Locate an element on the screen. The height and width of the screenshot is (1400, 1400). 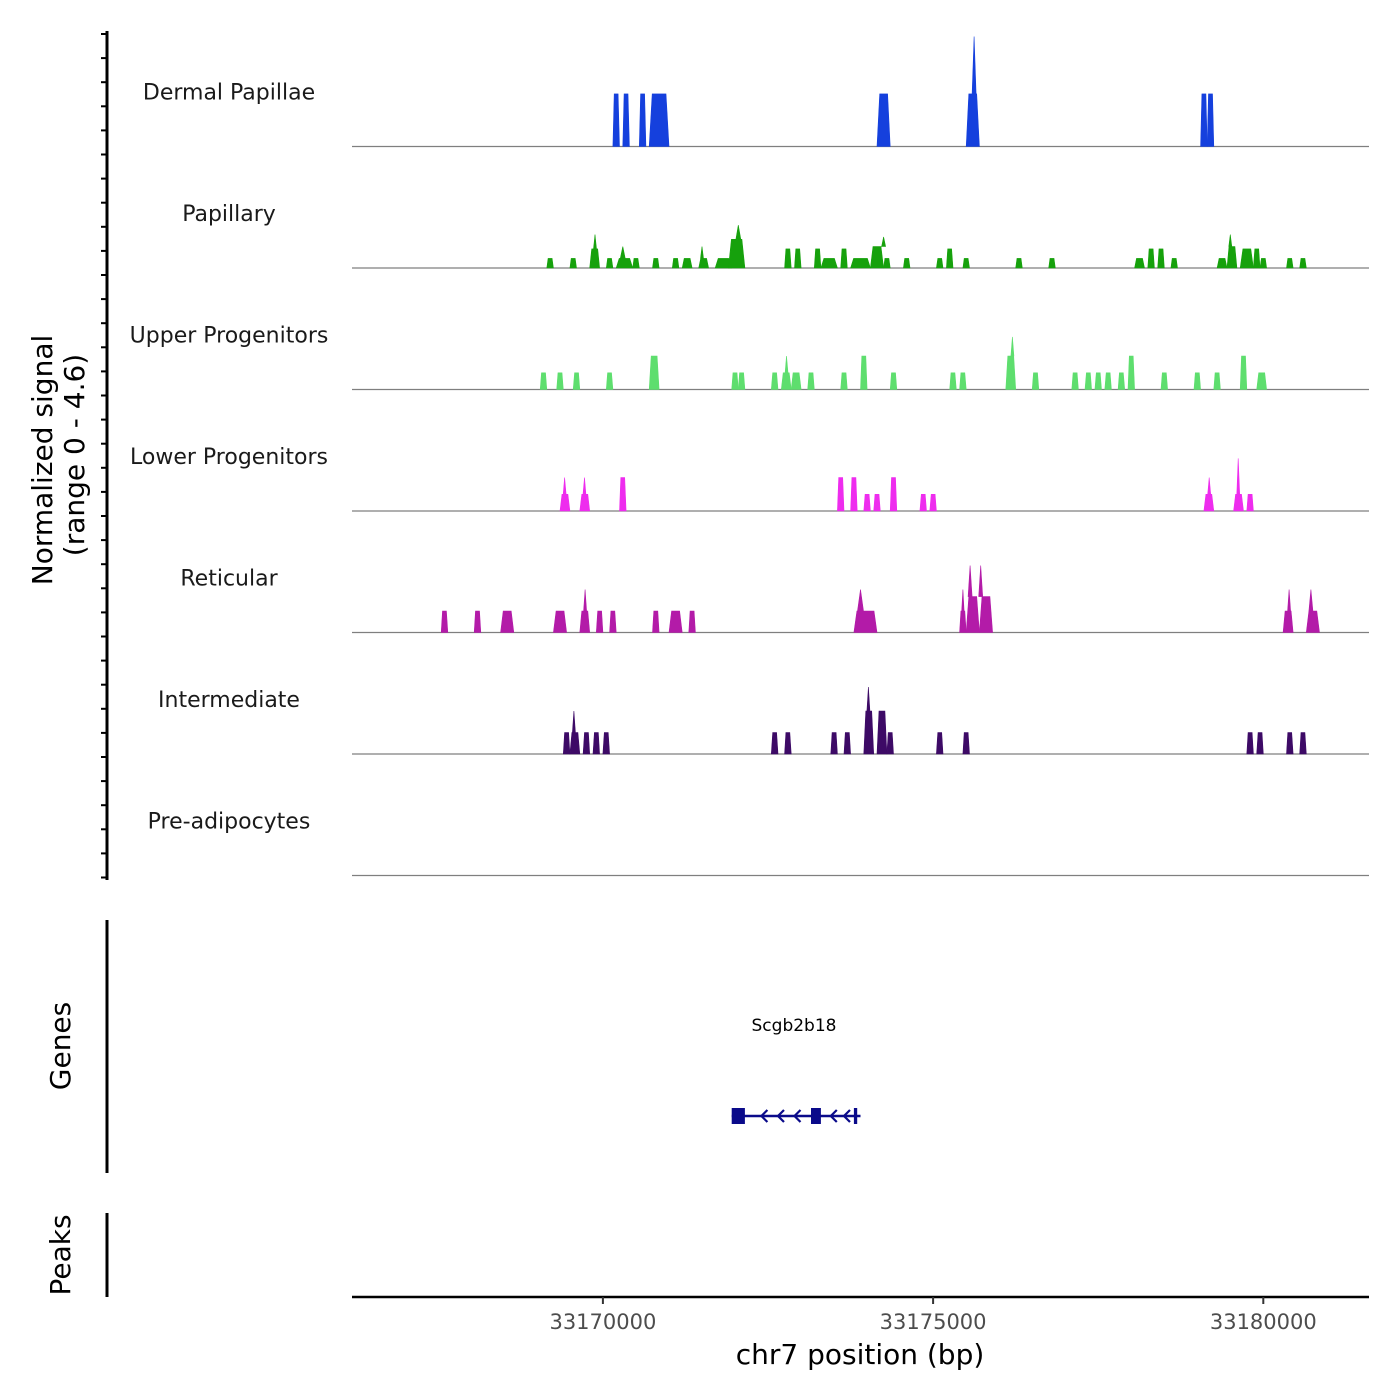
track-intermediate: Intermediate is located at coordinates (763, 720).